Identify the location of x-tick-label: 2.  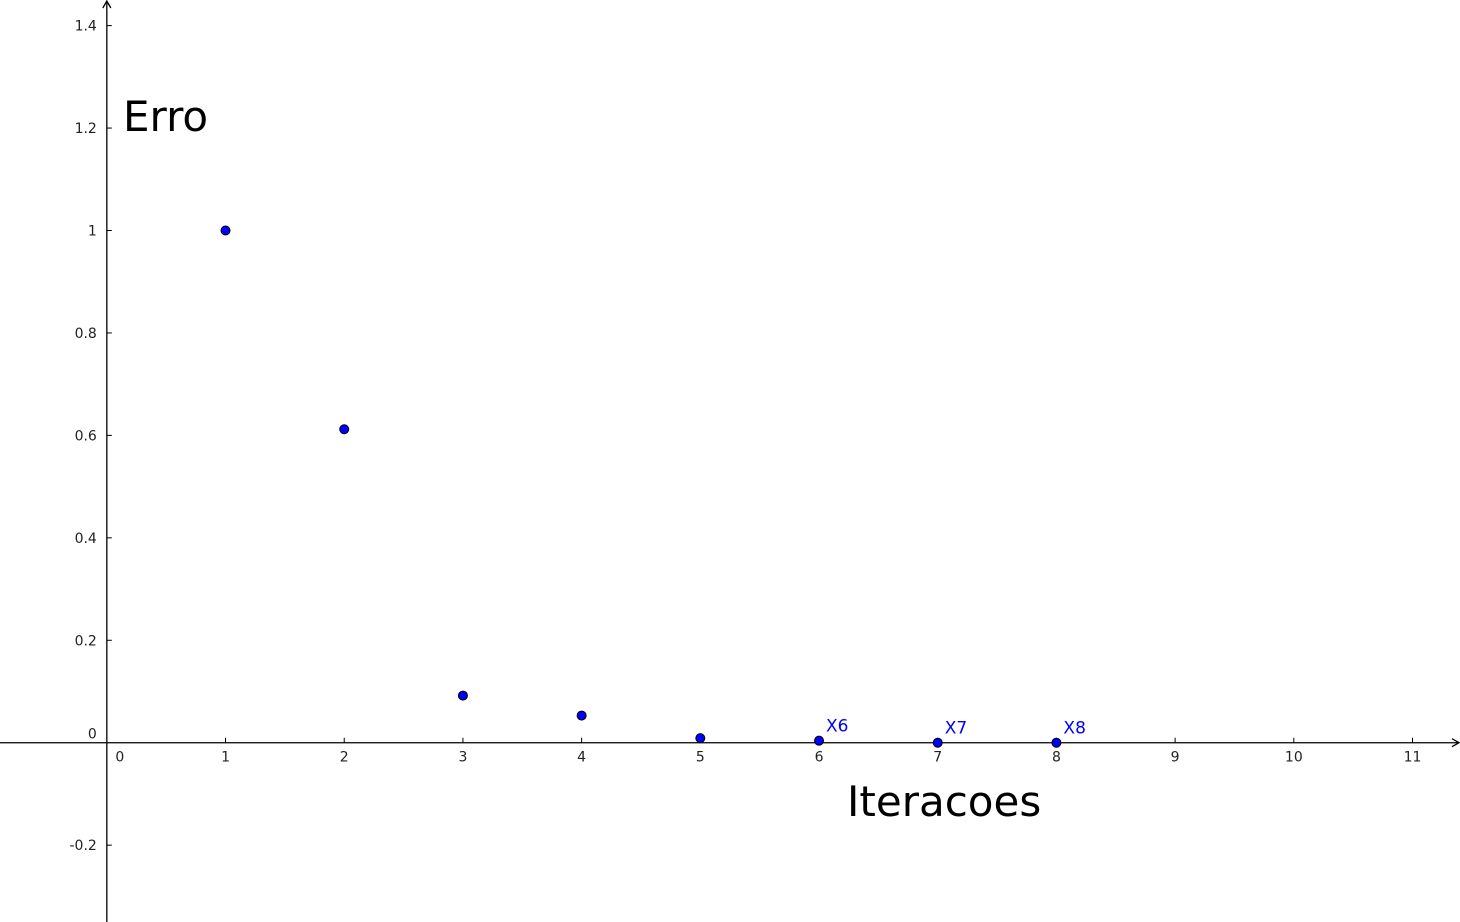
(344, 758).